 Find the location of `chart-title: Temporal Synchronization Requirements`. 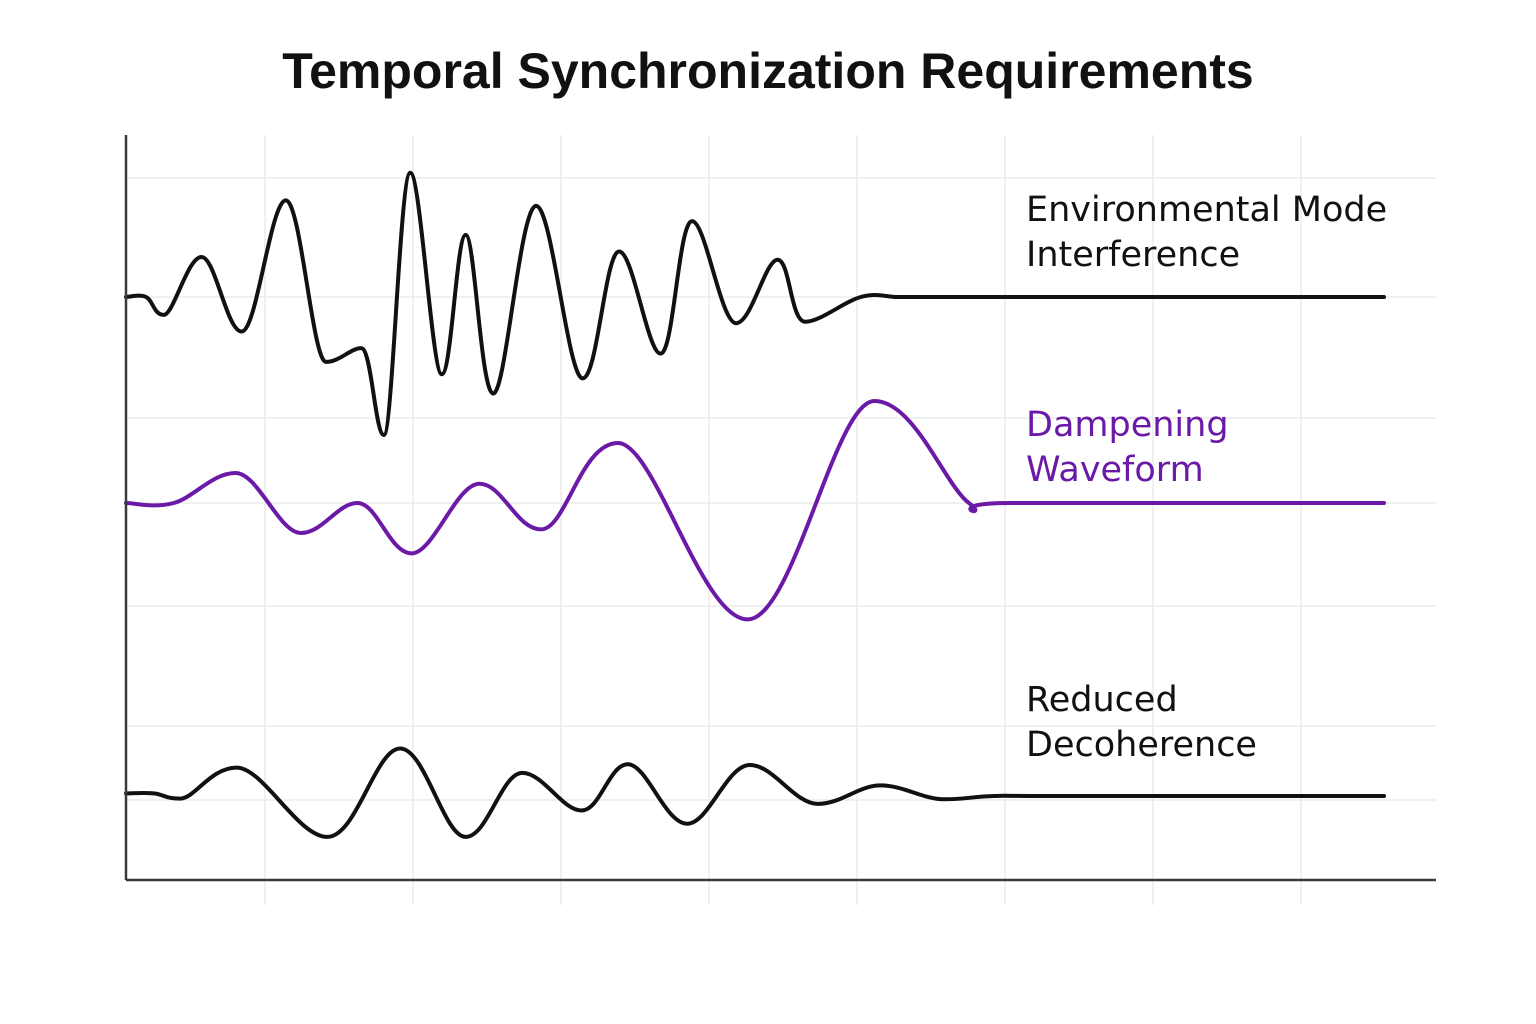

chart-title: Temporal Synchronization Requirements is located at coordinates (768, 71).